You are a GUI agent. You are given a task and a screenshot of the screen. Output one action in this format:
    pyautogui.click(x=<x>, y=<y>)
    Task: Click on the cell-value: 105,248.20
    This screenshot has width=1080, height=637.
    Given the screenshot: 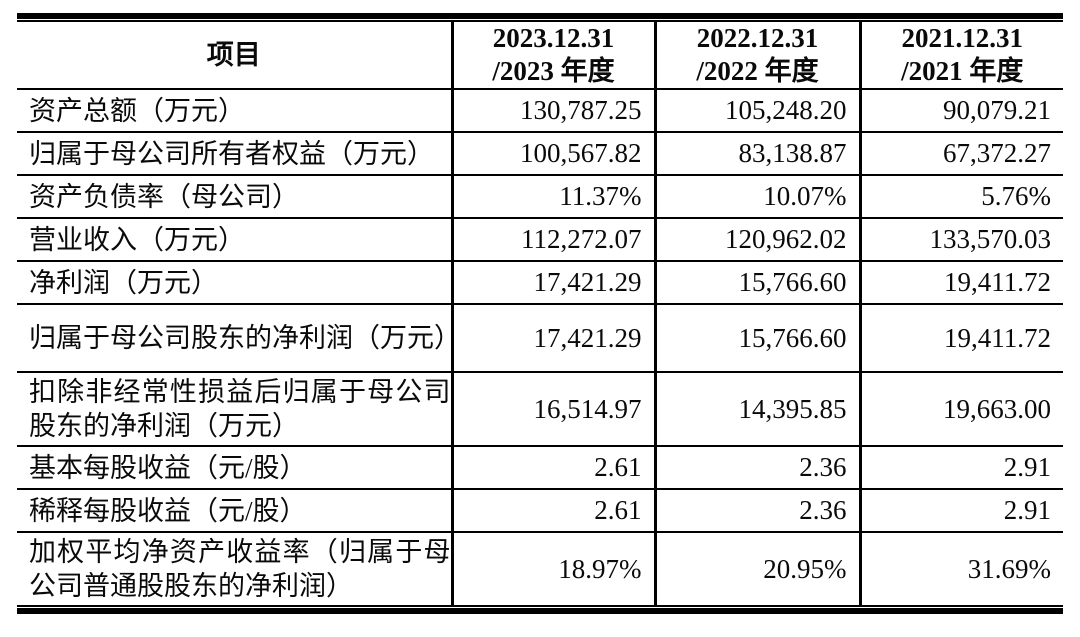 What is the action you would take?
    pyautogui.click(x=758, y=111)
    